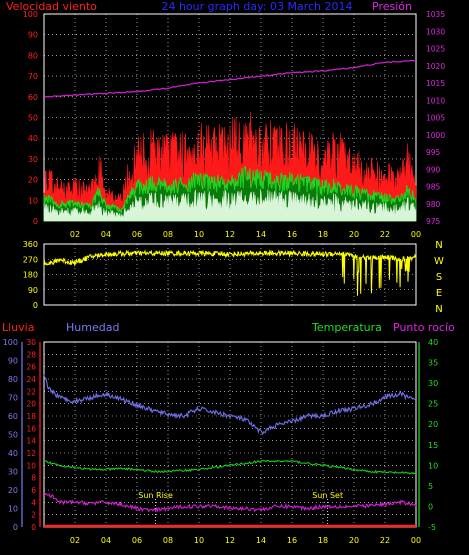 This screenshot has height=555, width=469. What do you see at coordinates (13, 453) in the screenshot?
I see `humidity-y-tick-label: 40` at bounding box center [13, 453].